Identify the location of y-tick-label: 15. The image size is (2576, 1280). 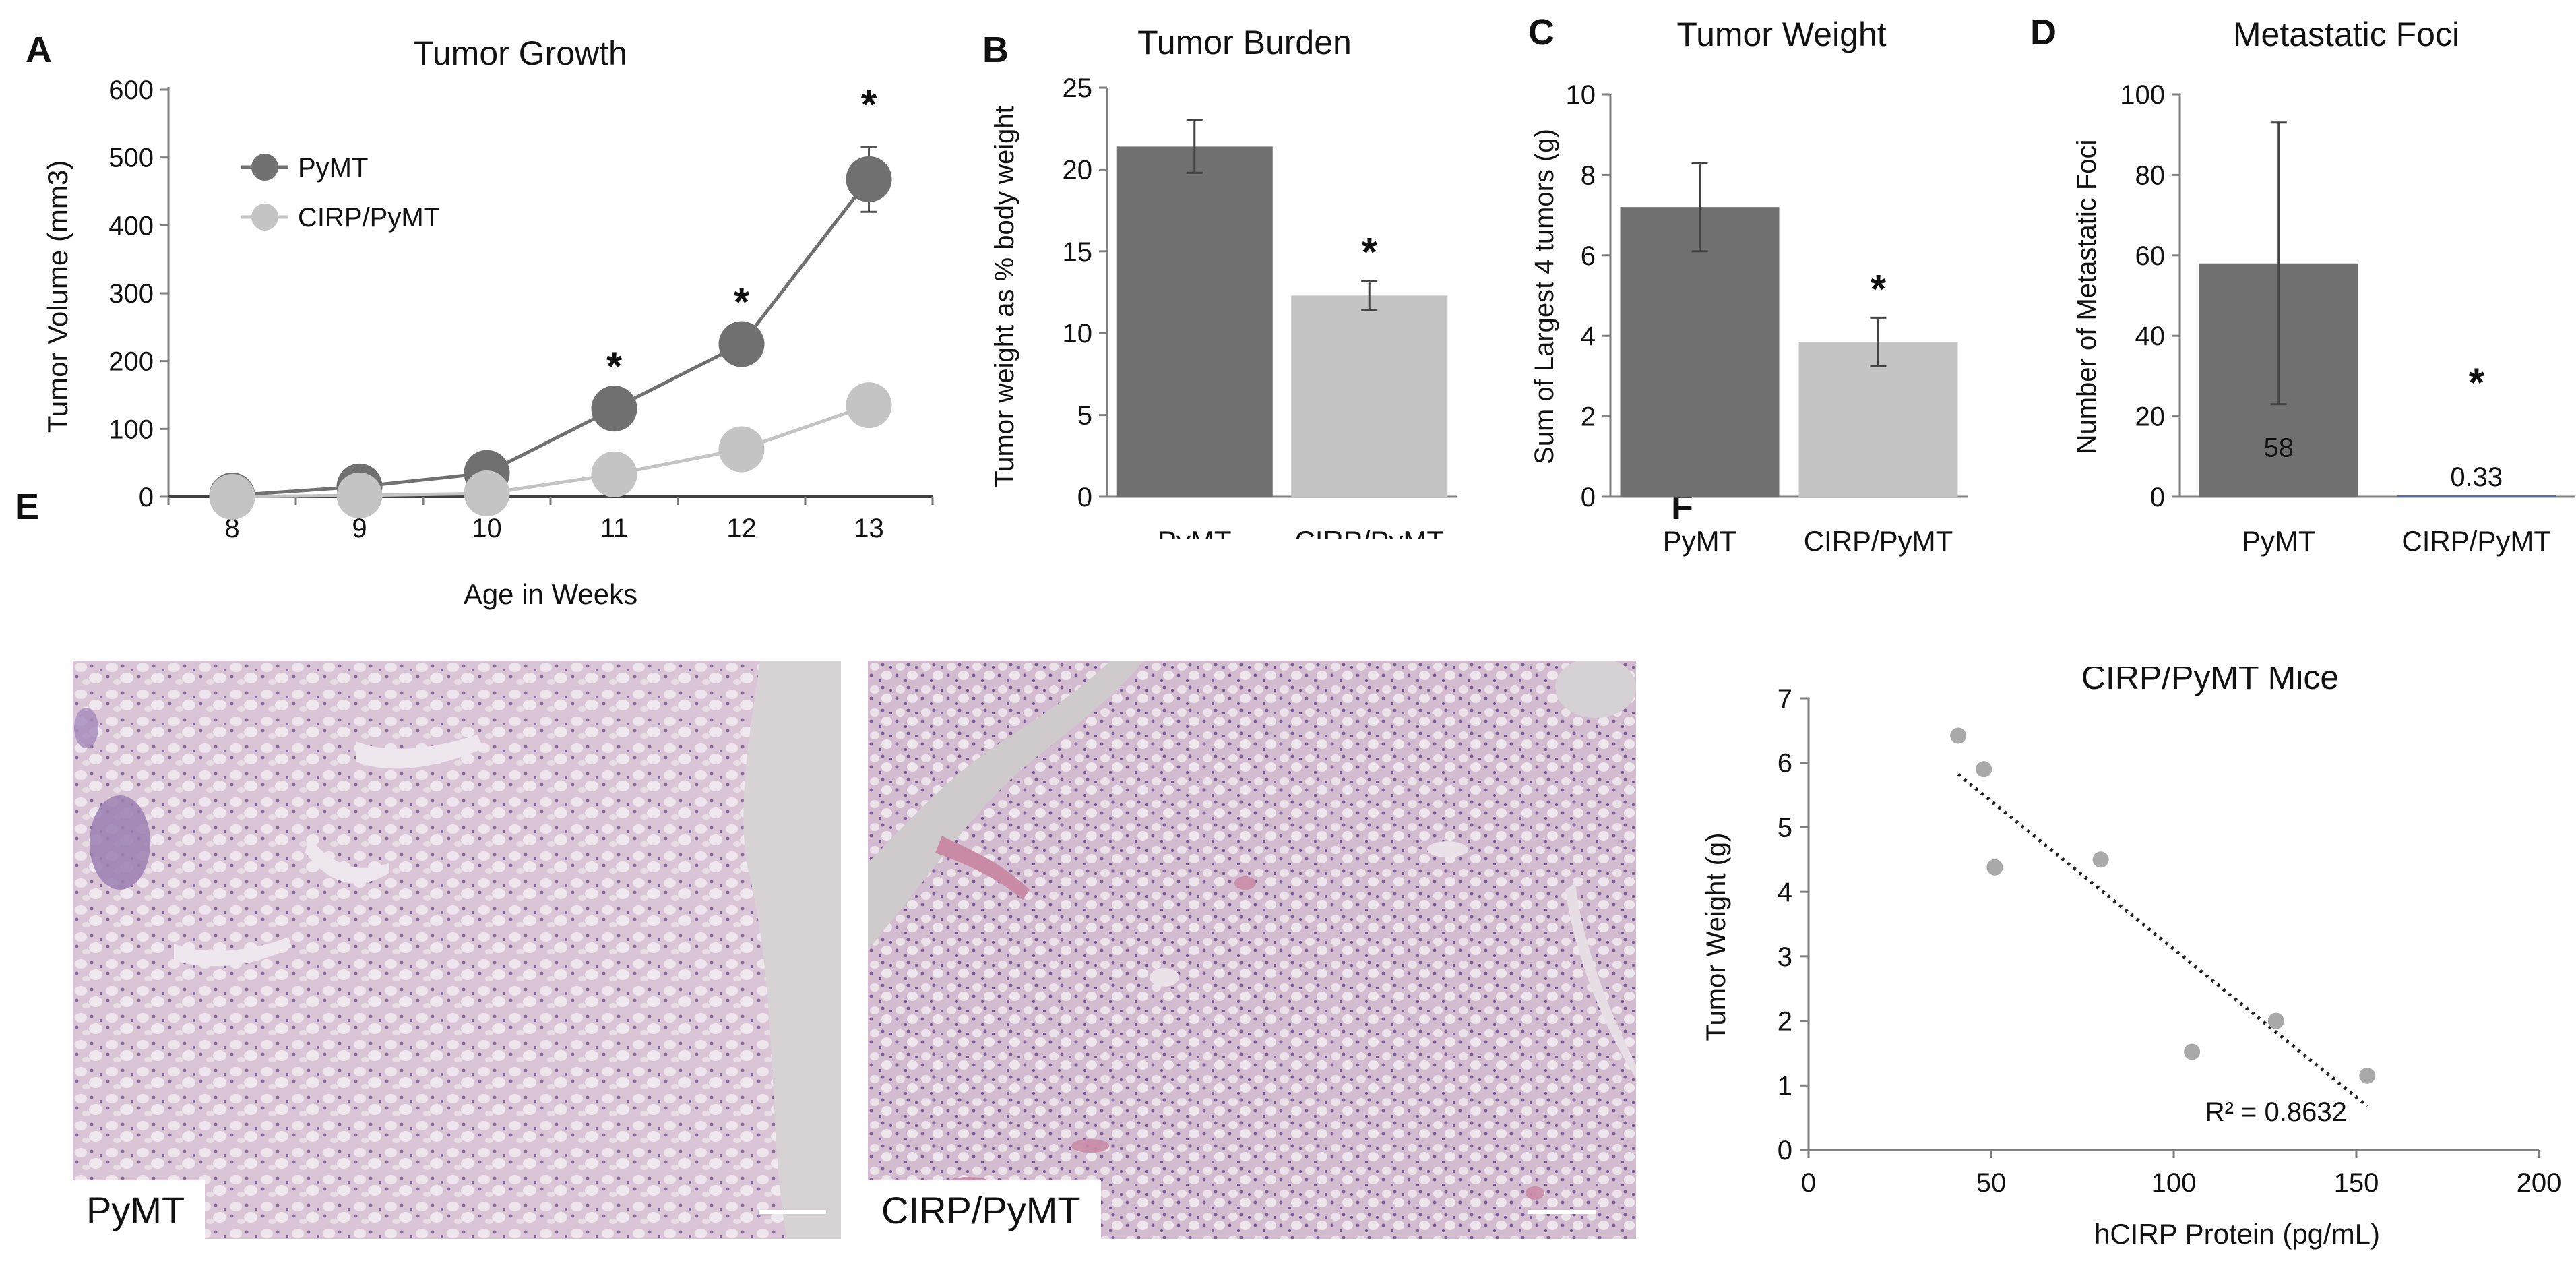
(1078, 252).